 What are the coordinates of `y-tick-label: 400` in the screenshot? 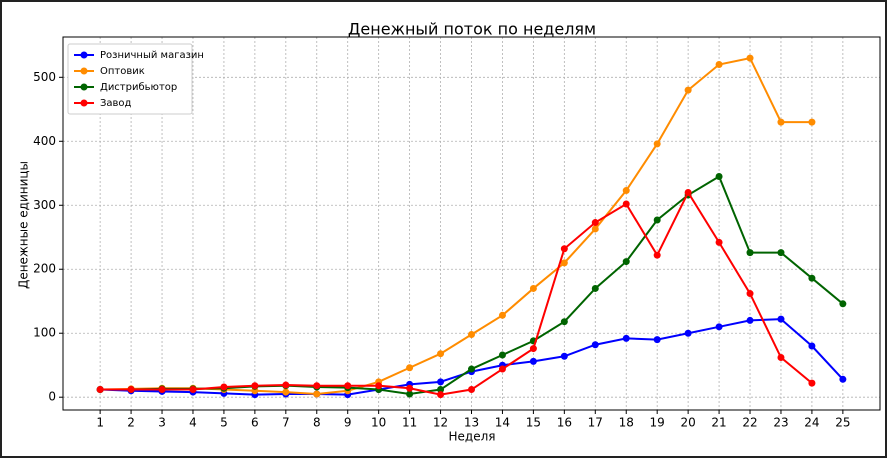 It's located at (44, 141).